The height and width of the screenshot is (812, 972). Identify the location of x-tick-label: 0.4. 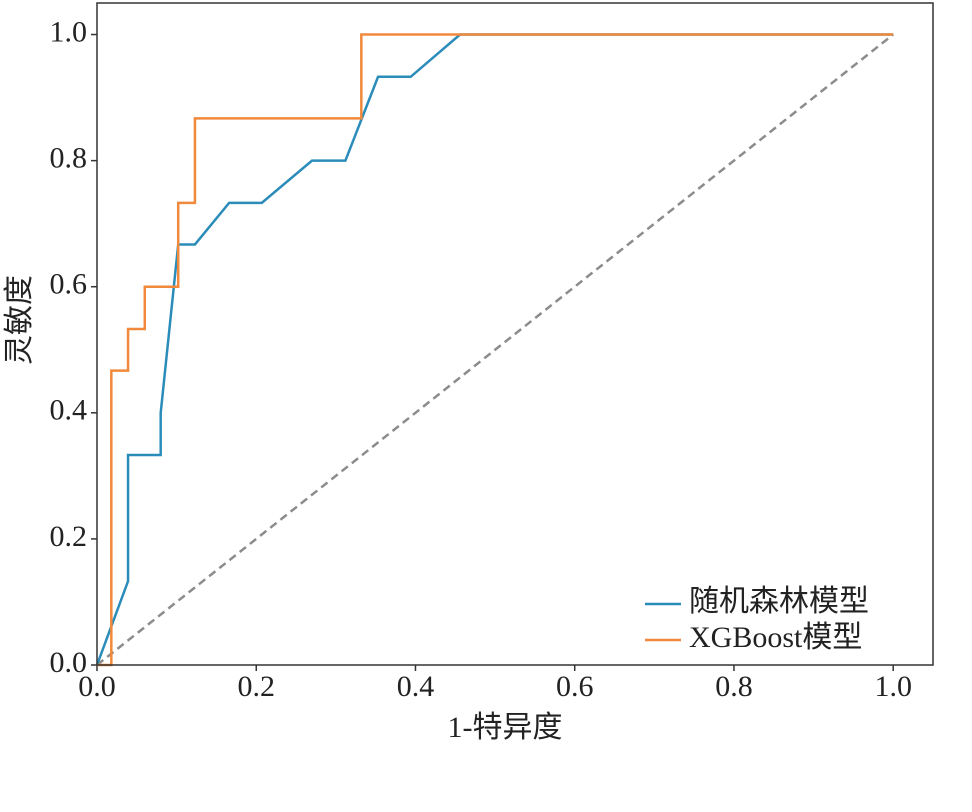
(416, 686).